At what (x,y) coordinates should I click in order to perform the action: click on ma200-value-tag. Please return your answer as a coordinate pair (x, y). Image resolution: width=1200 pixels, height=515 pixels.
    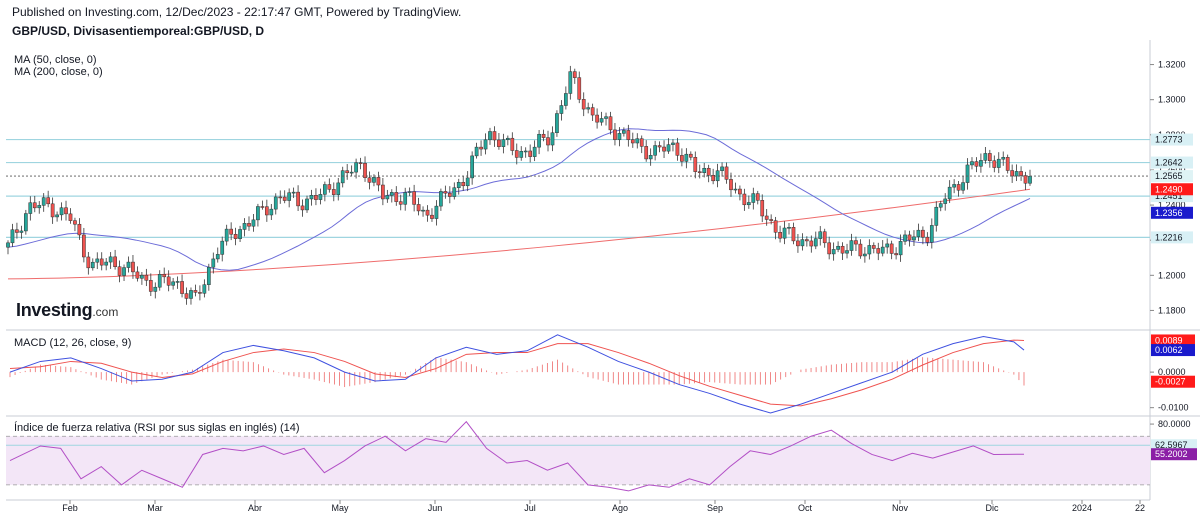
    Looking at the image, I should click on (1172, 189).